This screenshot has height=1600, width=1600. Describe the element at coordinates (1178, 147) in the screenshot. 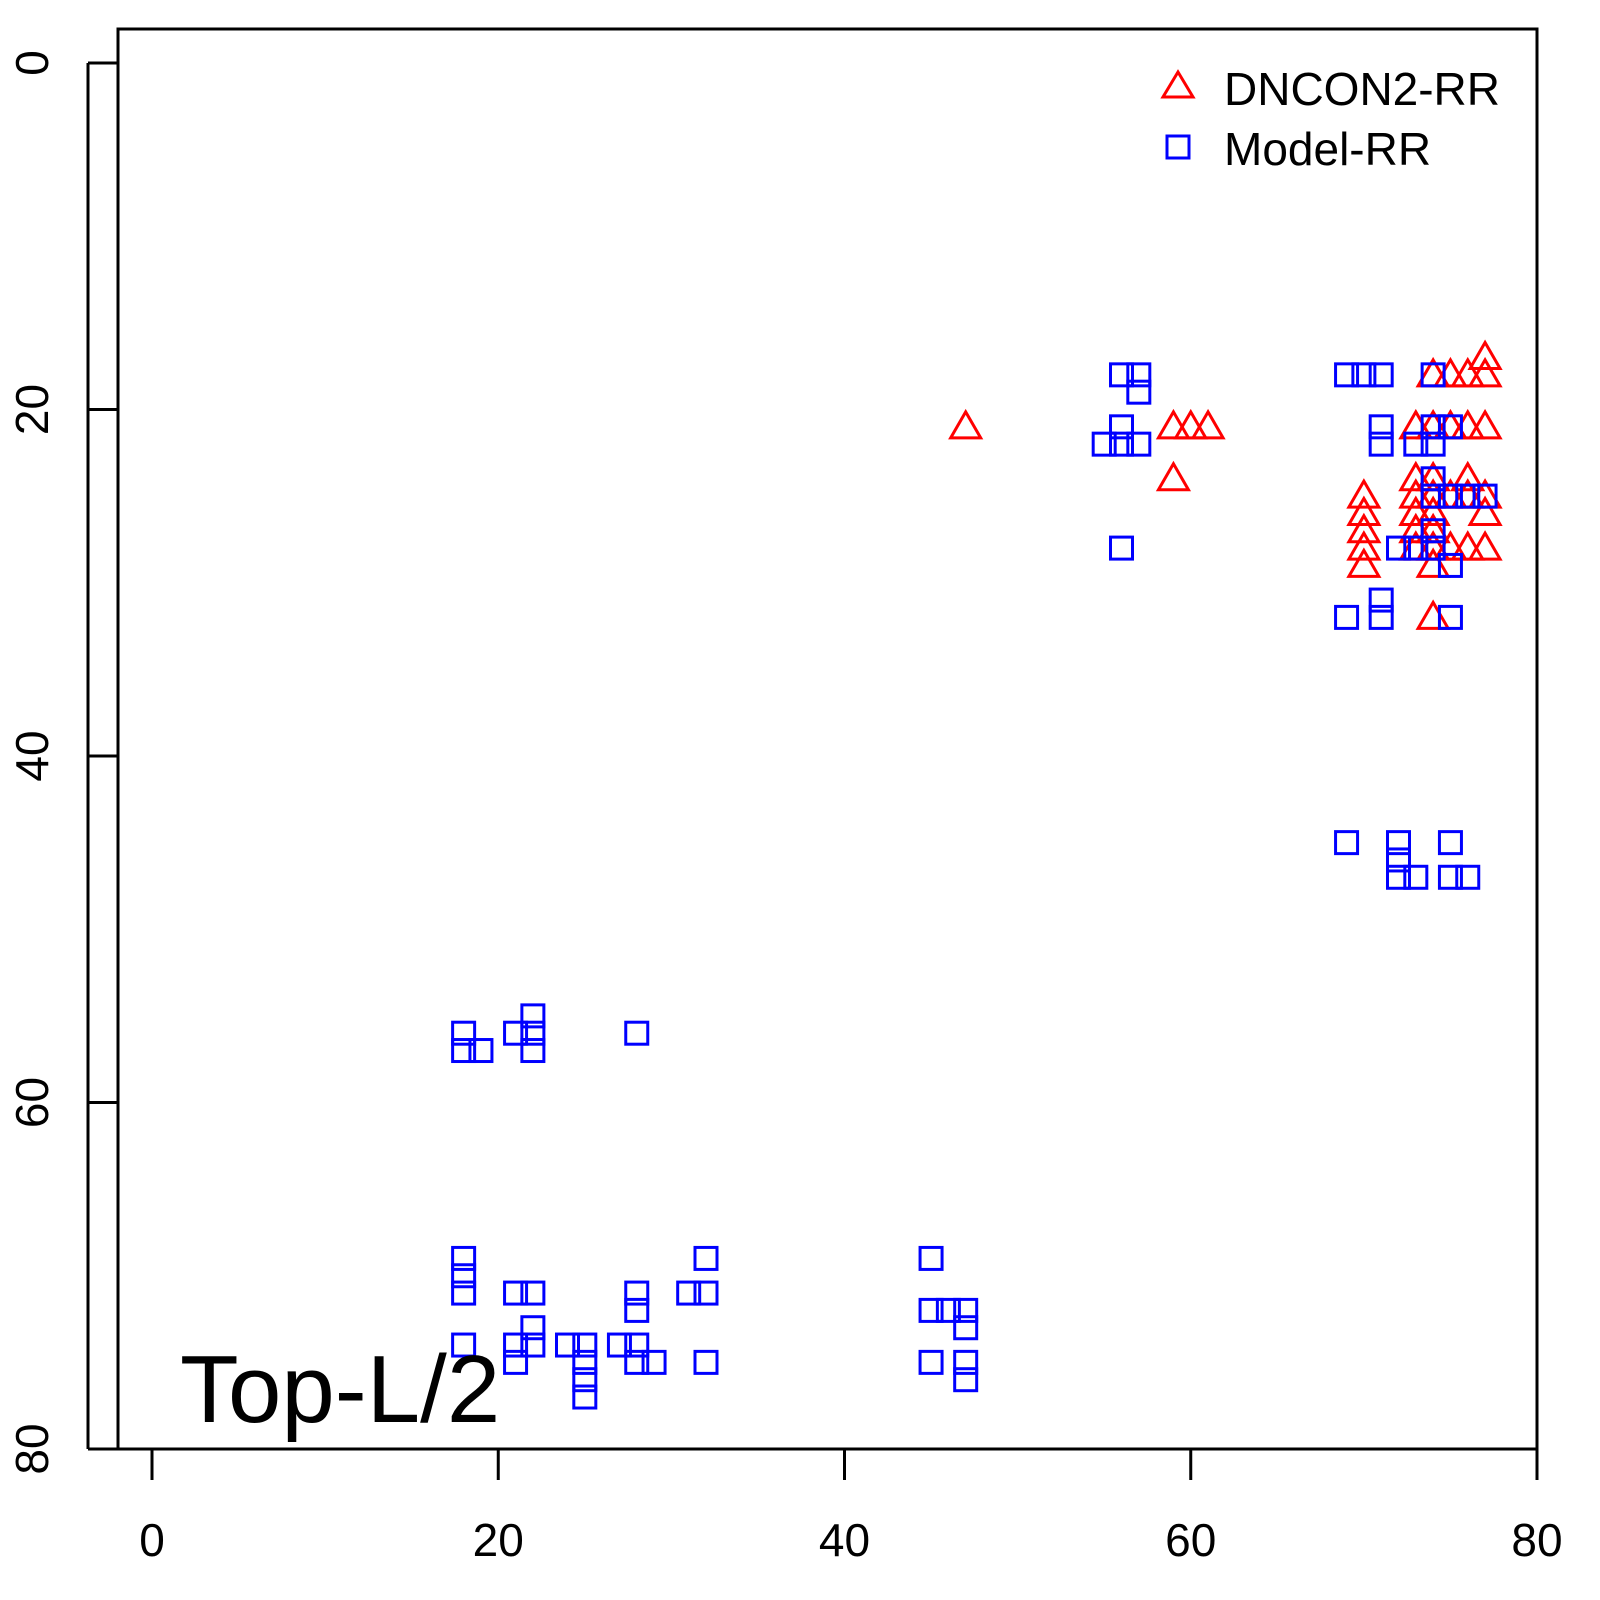

I see `legend-square-icon` at that location.